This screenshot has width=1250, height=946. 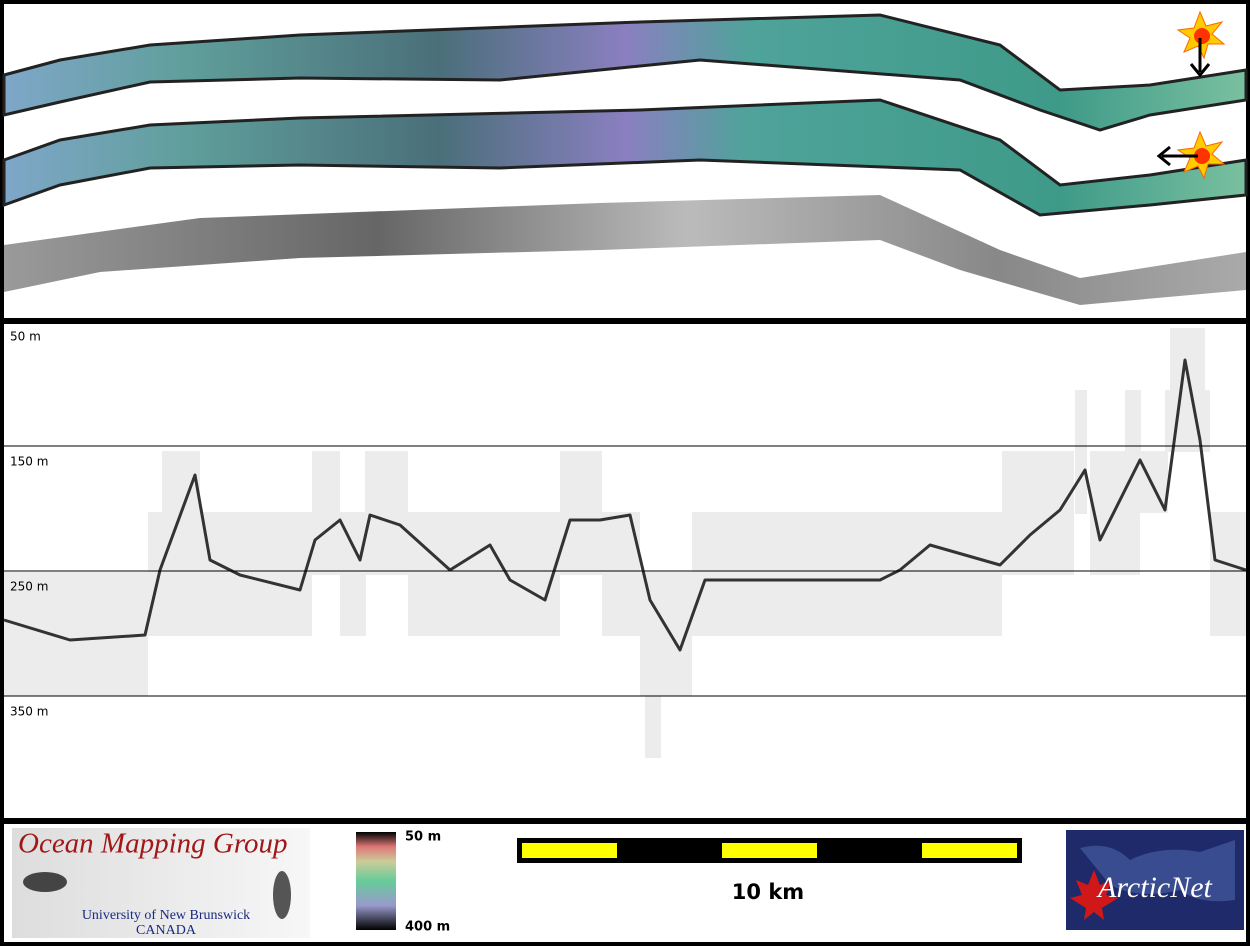 I want to click on depth-label: 150 m, so click(x=29, y=462).